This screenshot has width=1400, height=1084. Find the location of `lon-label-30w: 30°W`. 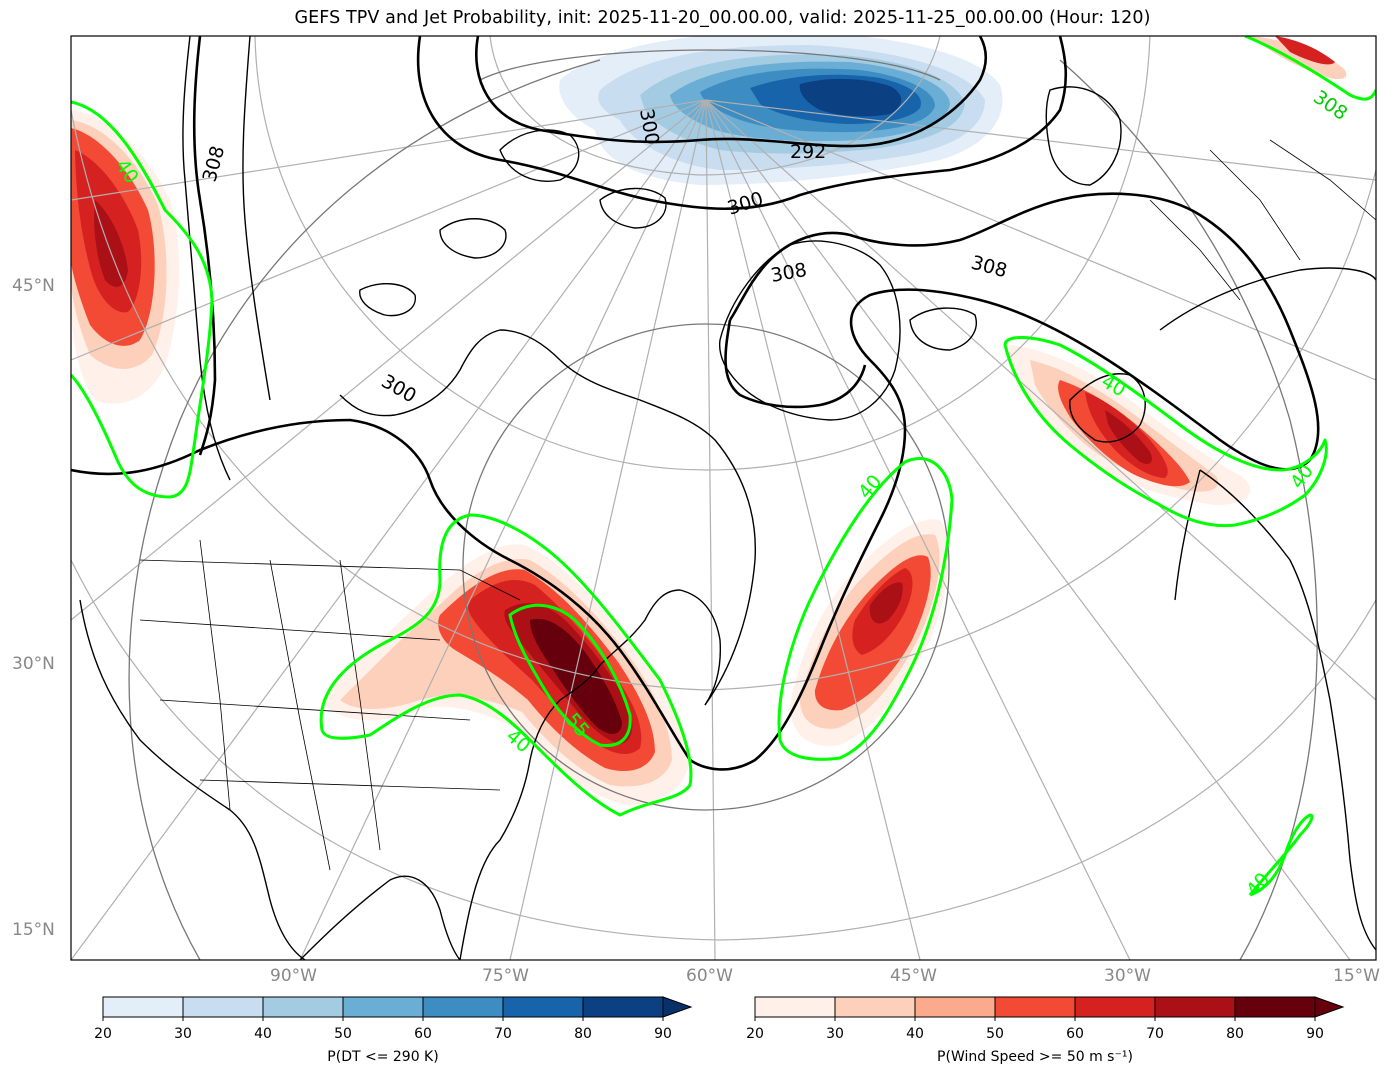

lon-label-30w: 30°W is located at coordinates (1127, 976).